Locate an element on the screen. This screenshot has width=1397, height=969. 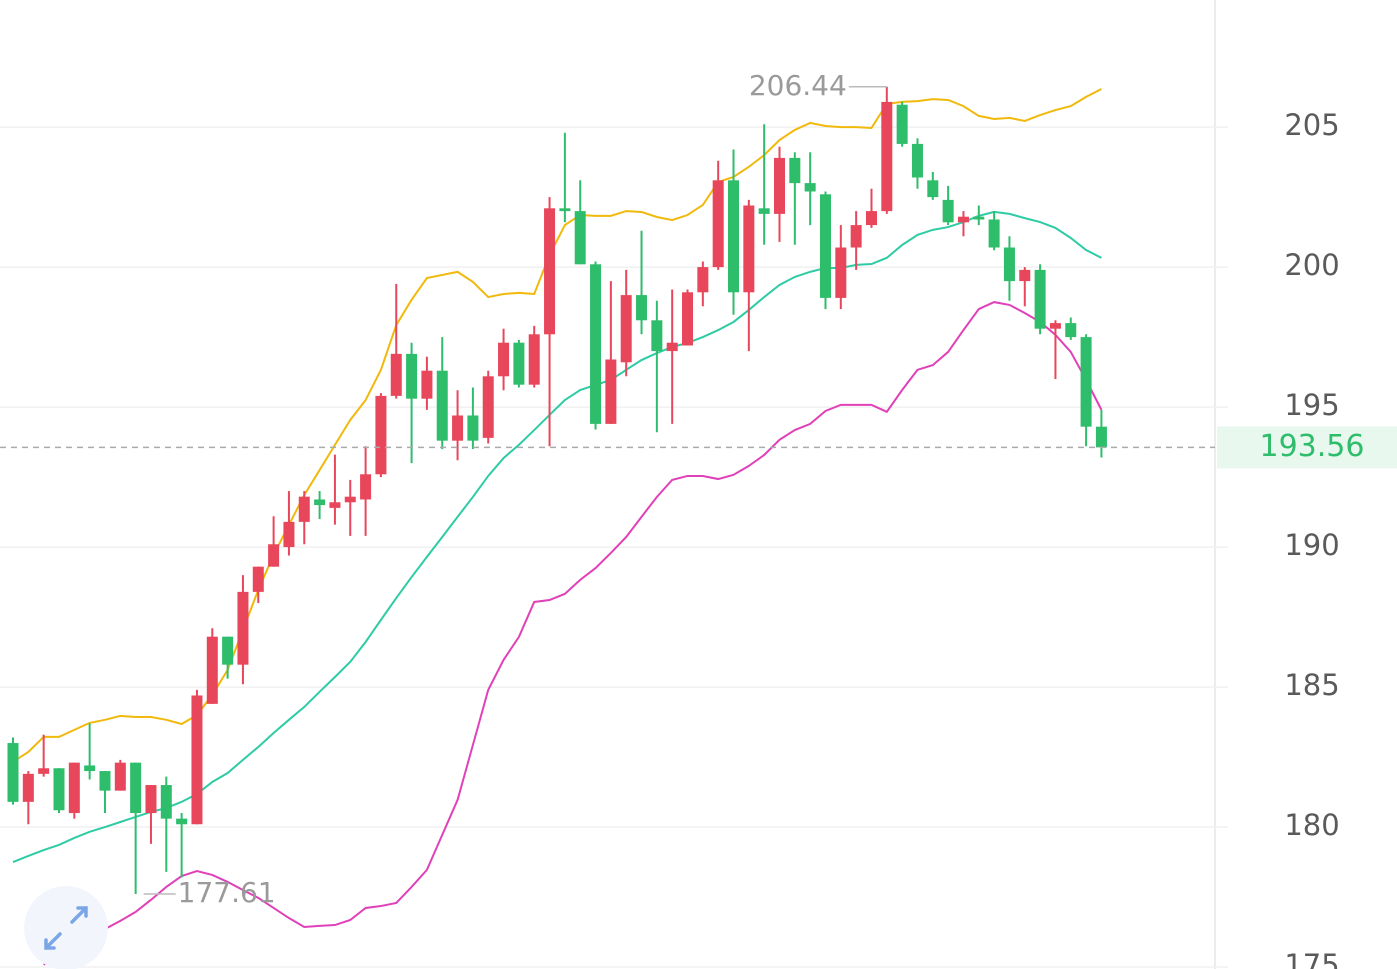
y-tick-label: 195 is located at coordinates (1311, 405).